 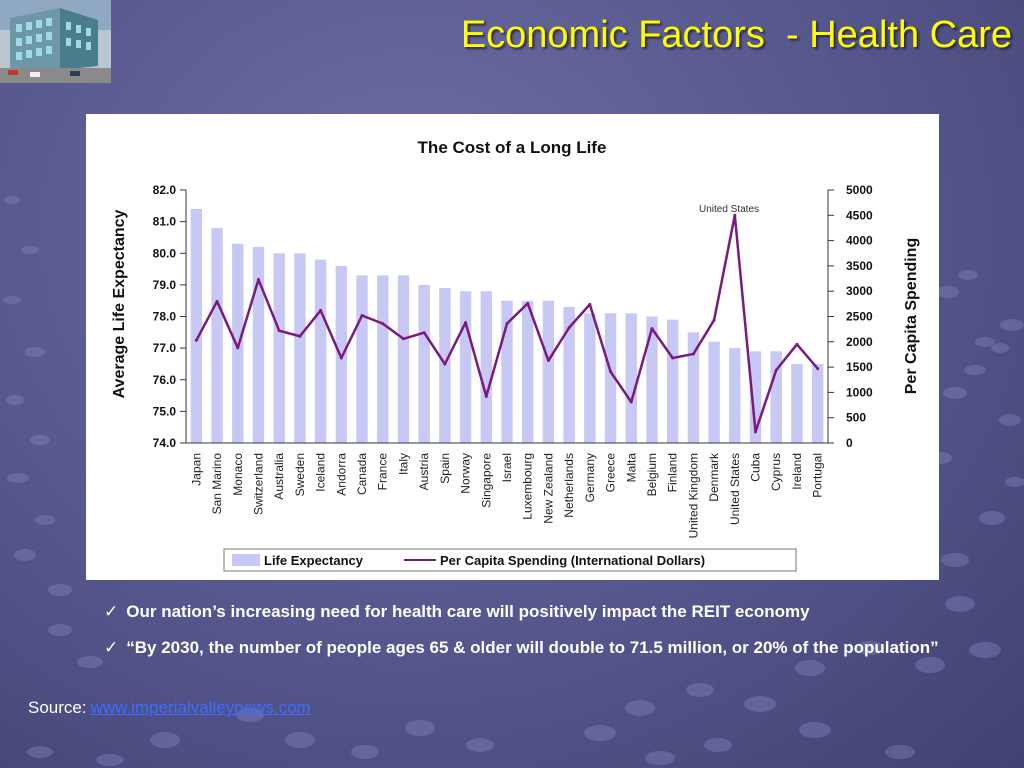 I want to click on us-annotation: United States, so click(x=729, y=209).